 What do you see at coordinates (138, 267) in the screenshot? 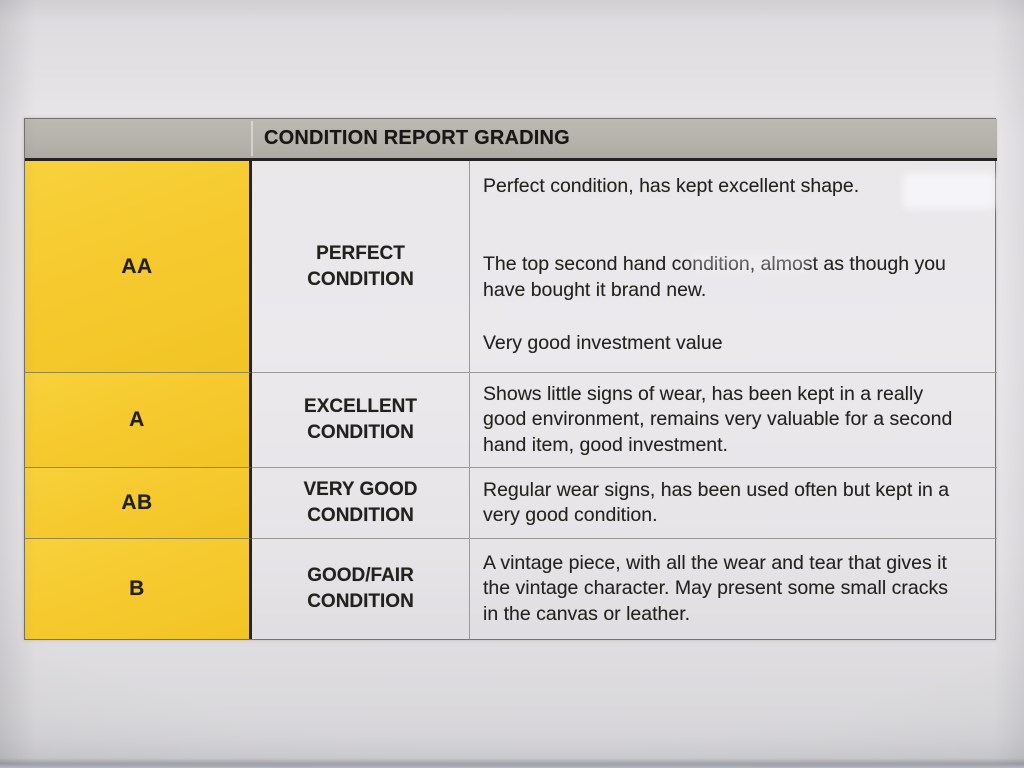
I see `grade-cell-aa: AA` at bounding box center [138, 267].